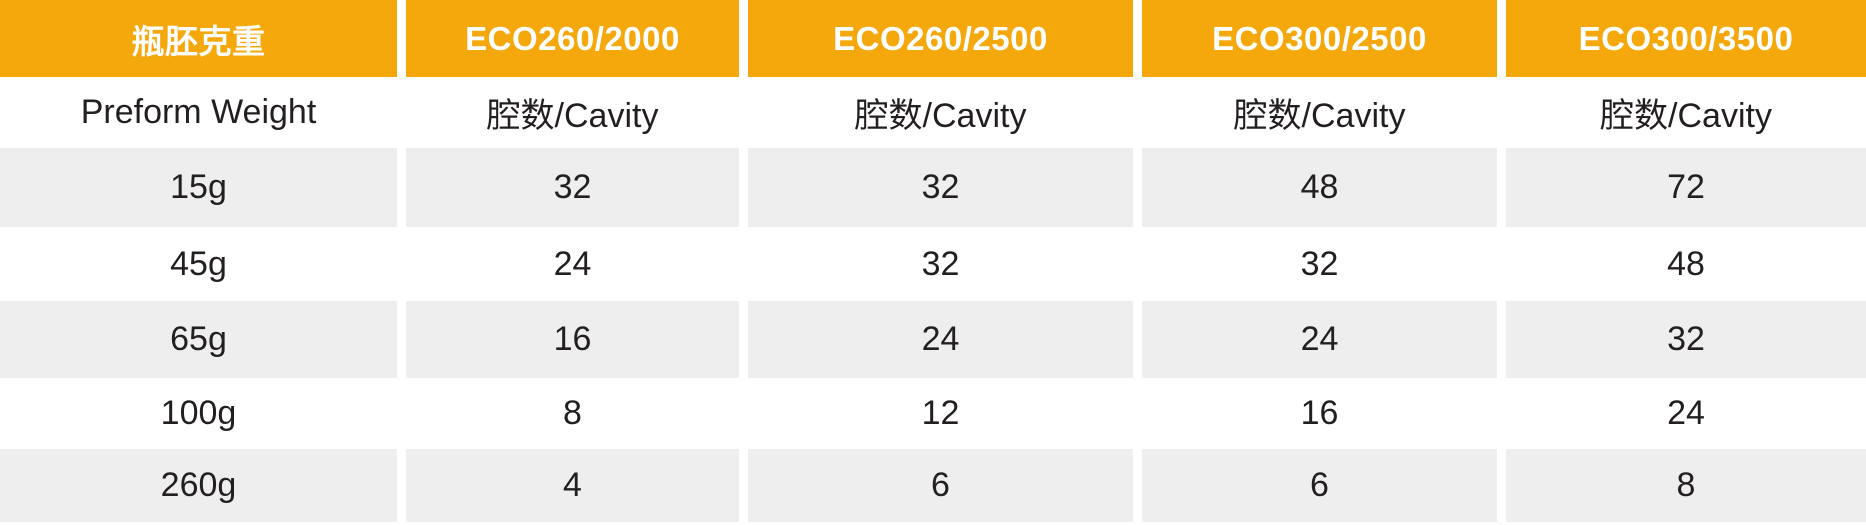  What do you see at coordinates (198, 413) in the screenshot?
I see `weight-cell-100g: 100g` at bounding box center [198, 413].